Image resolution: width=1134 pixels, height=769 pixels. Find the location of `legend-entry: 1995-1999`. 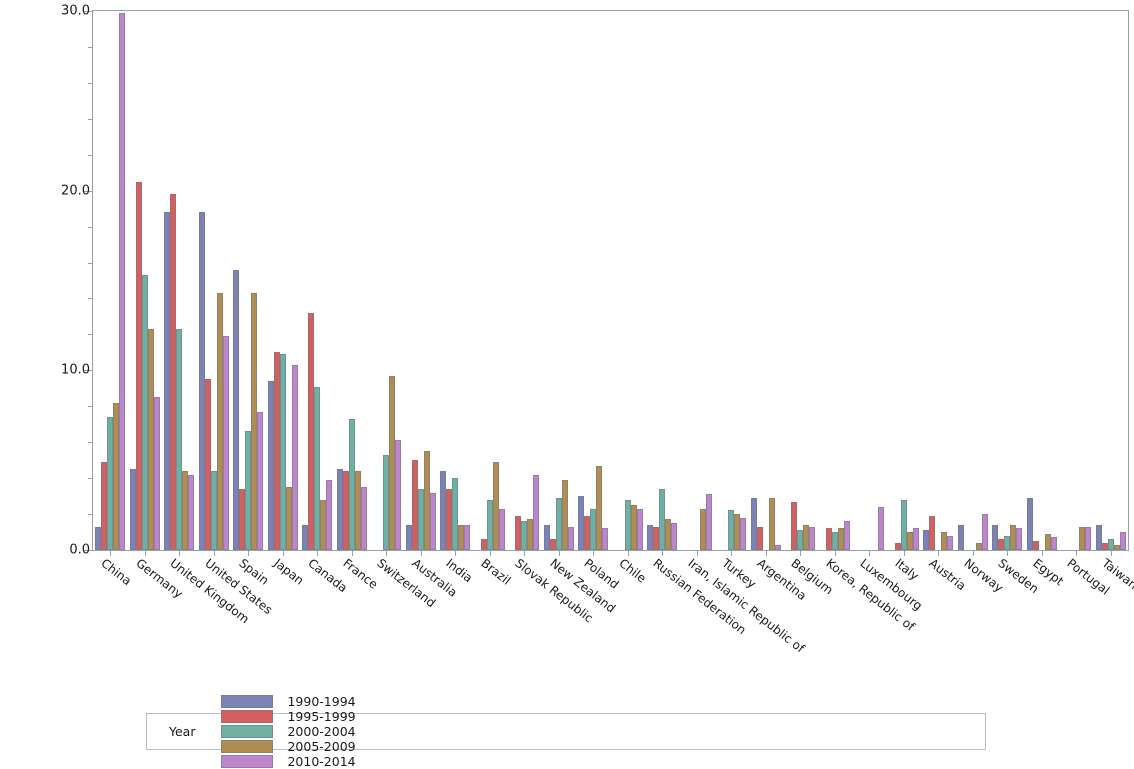

legend-entry: 1995-1999 is located at coordinates (288, 716).